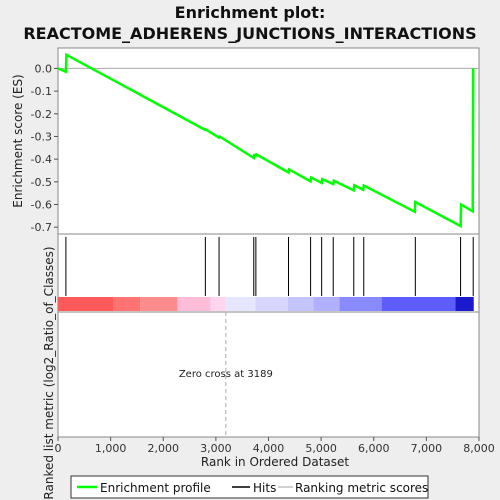 This screenshot has height=500, width=500. I want to click on legend-metric-label: Ranking metric scores, so click(361, 488).